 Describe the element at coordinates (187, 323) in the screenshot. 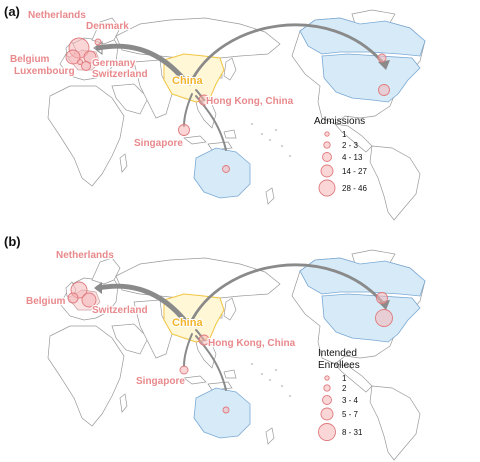

I see `label-b-china: China` at that location.